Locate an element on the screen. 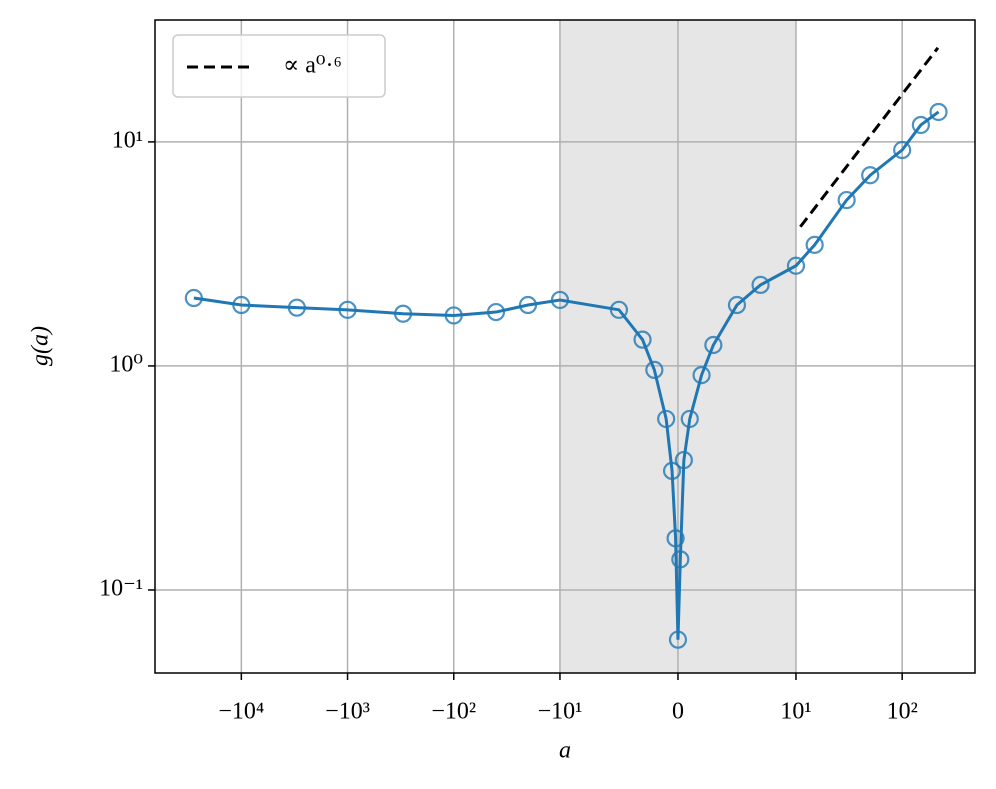 The image size is (996, 789). x-tick-label: −10⁴ is located at coordinates (241, 712).